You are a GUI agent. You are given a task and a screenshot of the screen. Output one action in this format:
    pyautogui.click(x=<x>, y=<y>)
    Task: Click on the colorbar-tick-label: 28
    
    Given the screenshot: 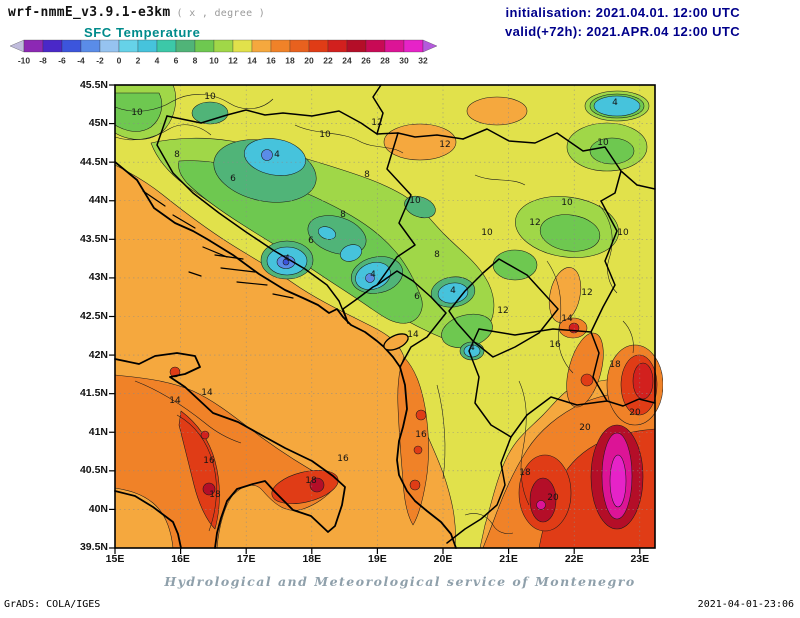 What is the action you would take?
    pyautogui.click(x=385, y=61)
    